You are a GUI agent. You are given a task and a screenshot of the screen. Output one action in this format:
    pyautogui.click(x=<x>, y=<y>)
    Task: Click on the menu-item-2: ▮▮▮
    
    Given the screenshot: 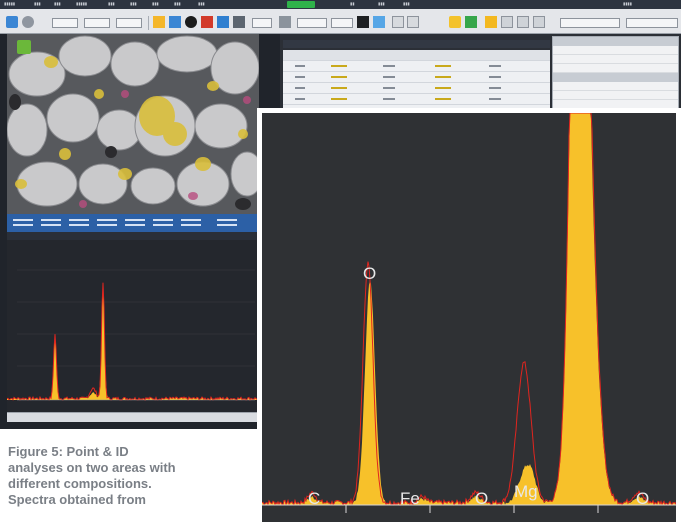 What is the action you would take?
    pyautogui.click(x=37, y=3)
    